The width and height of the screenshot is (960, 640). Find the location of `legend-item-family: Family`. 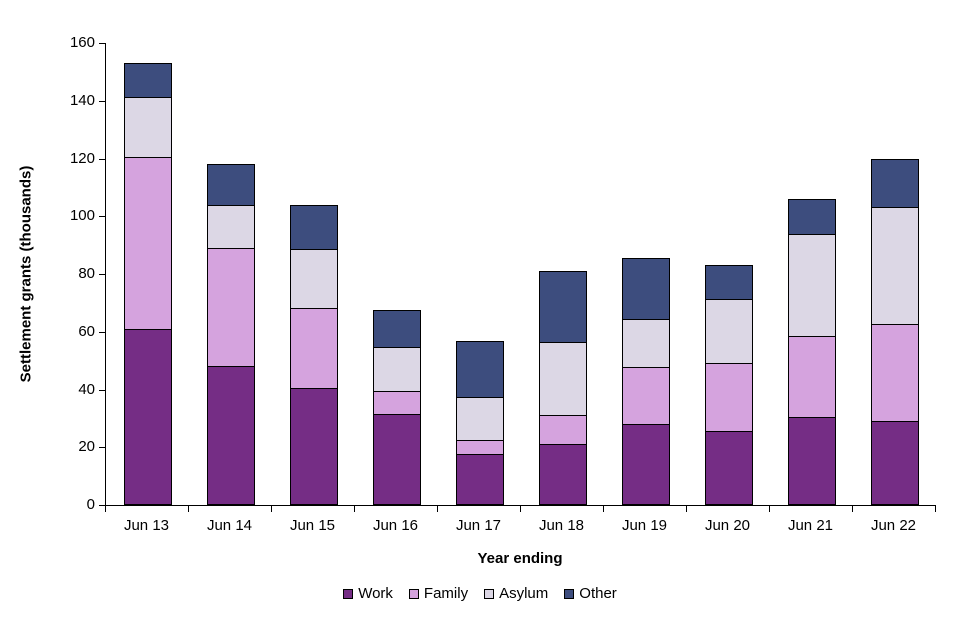

legend-item-family: Family is located at coordinates (438, 593).